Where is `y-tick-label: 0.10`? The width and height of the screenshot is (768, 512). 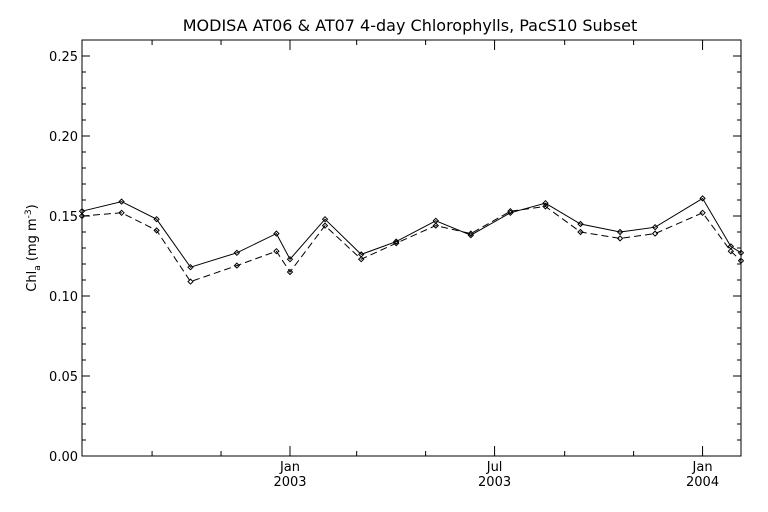 y-tick-label: 0.10 is located at coordinates (63, 297).